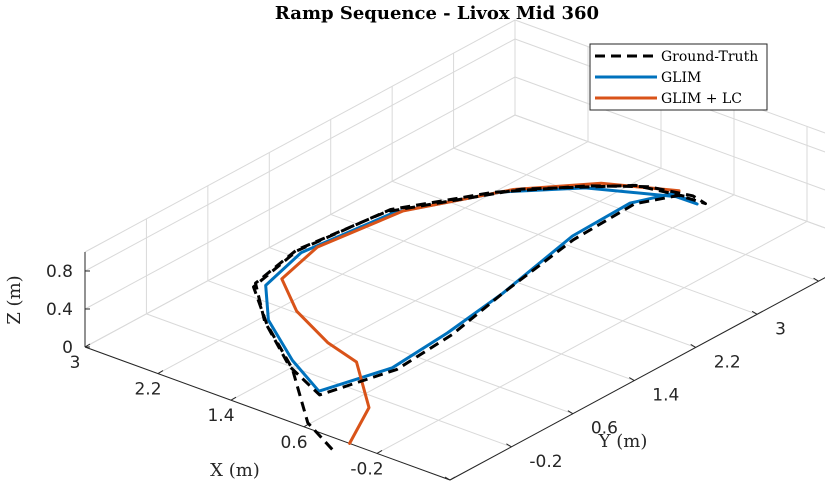  I want to click on legend: Ground-Truth GLIM GLIM + LC, so click(678, 77).